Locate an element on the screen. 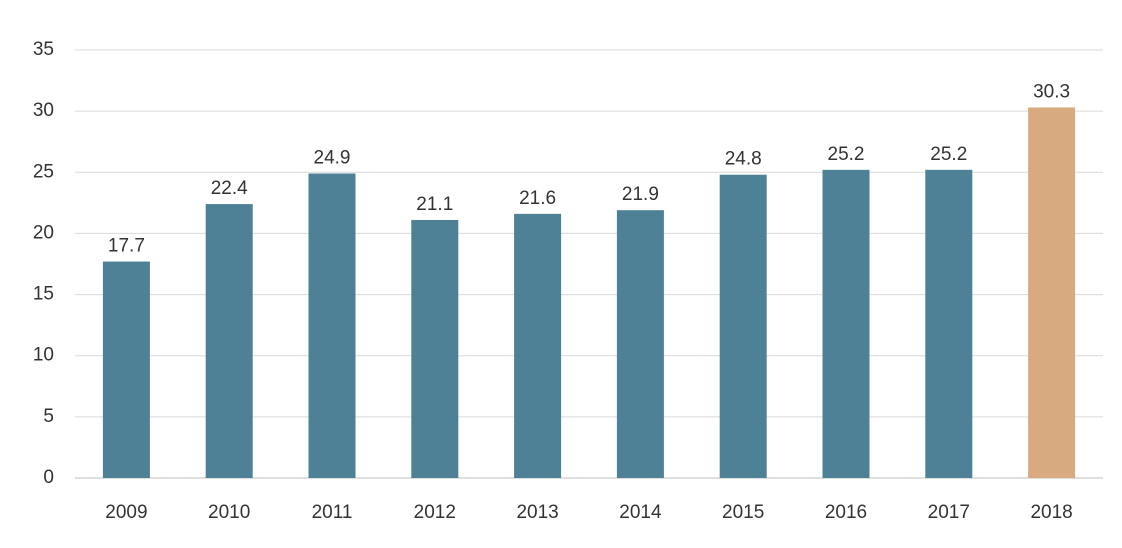 The width and height of the screenshot is (1122, 548). y-axis-tick-labels: 0 5 10 15 20 25 30 35 is located at coordinates (43, 263).